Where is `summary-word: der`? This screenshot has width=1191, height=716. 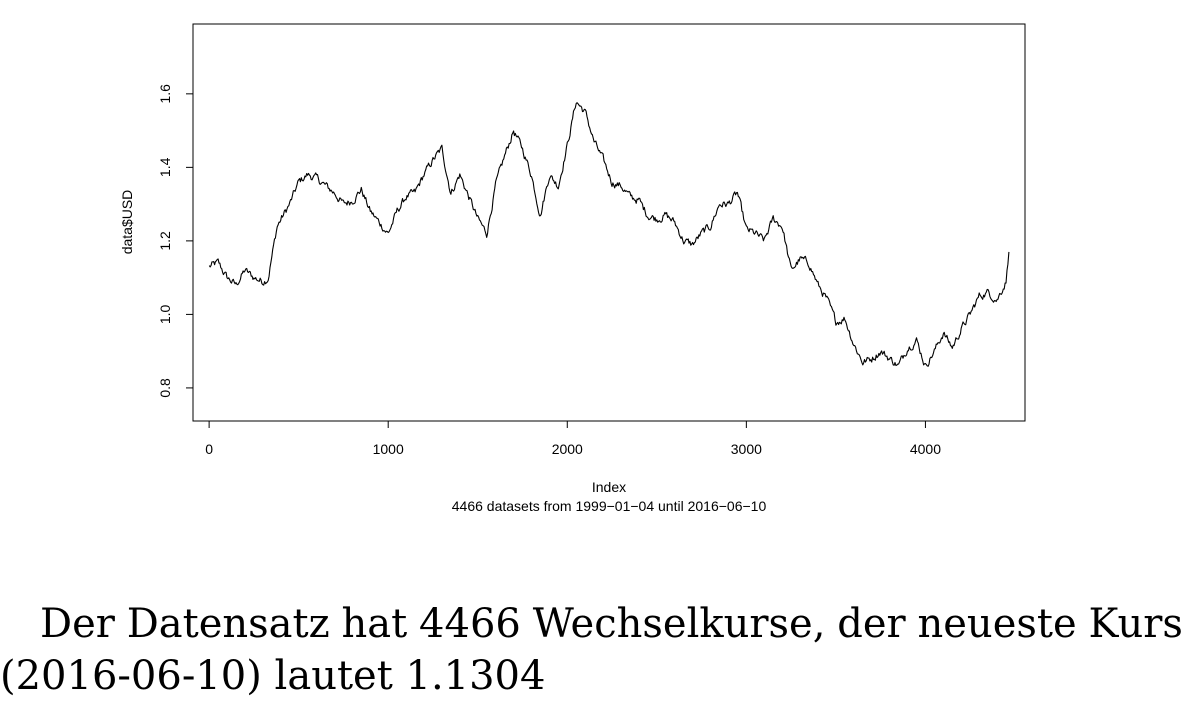 summary-word: der is located at coordinates (871, 624).